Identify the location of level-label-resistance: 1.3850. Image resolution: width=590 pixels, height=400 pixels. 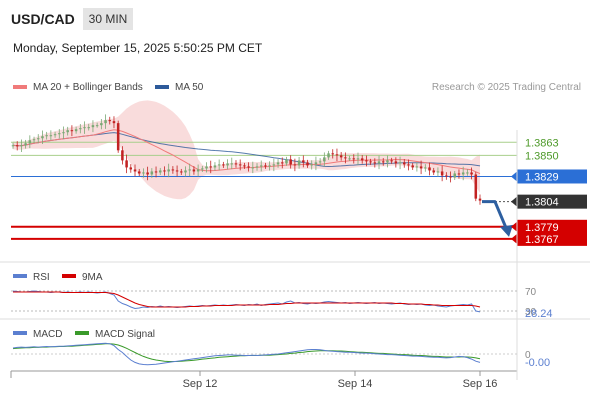
(542, 156).